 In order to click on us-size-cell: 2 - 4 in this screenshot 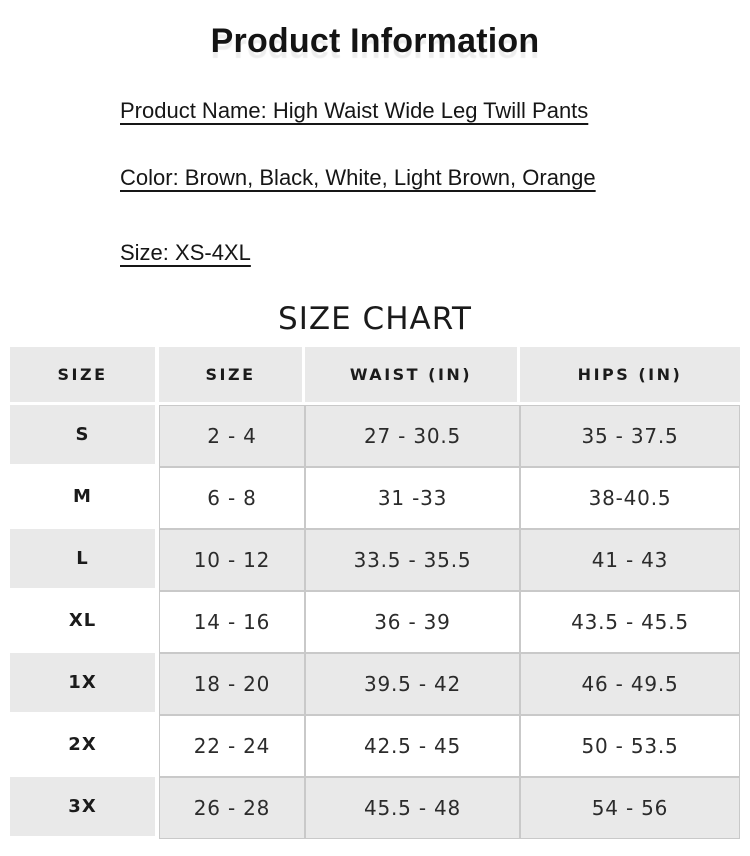, I will do `click(232, 436)`.